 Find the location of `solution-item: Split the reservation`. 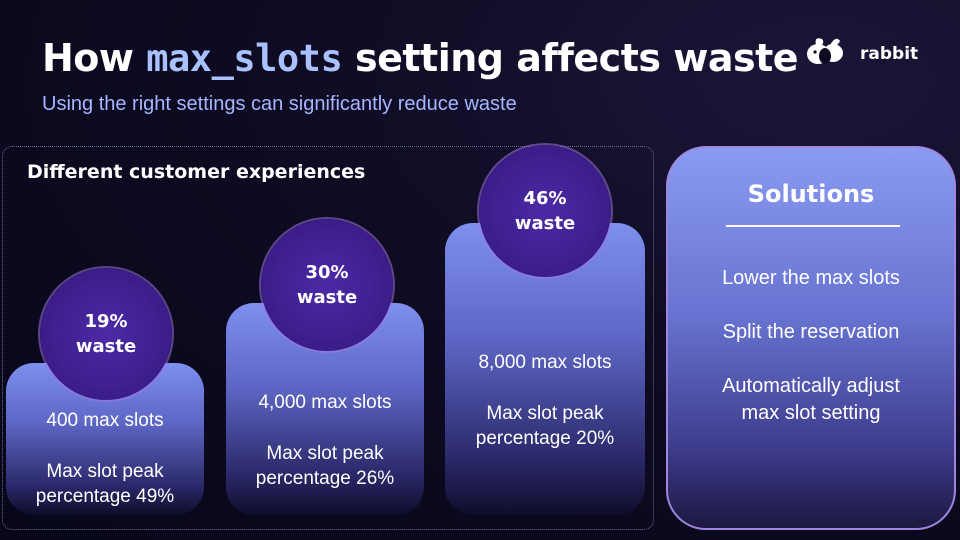

solution-item: Split the reservation is located at coordinates (811, 332).